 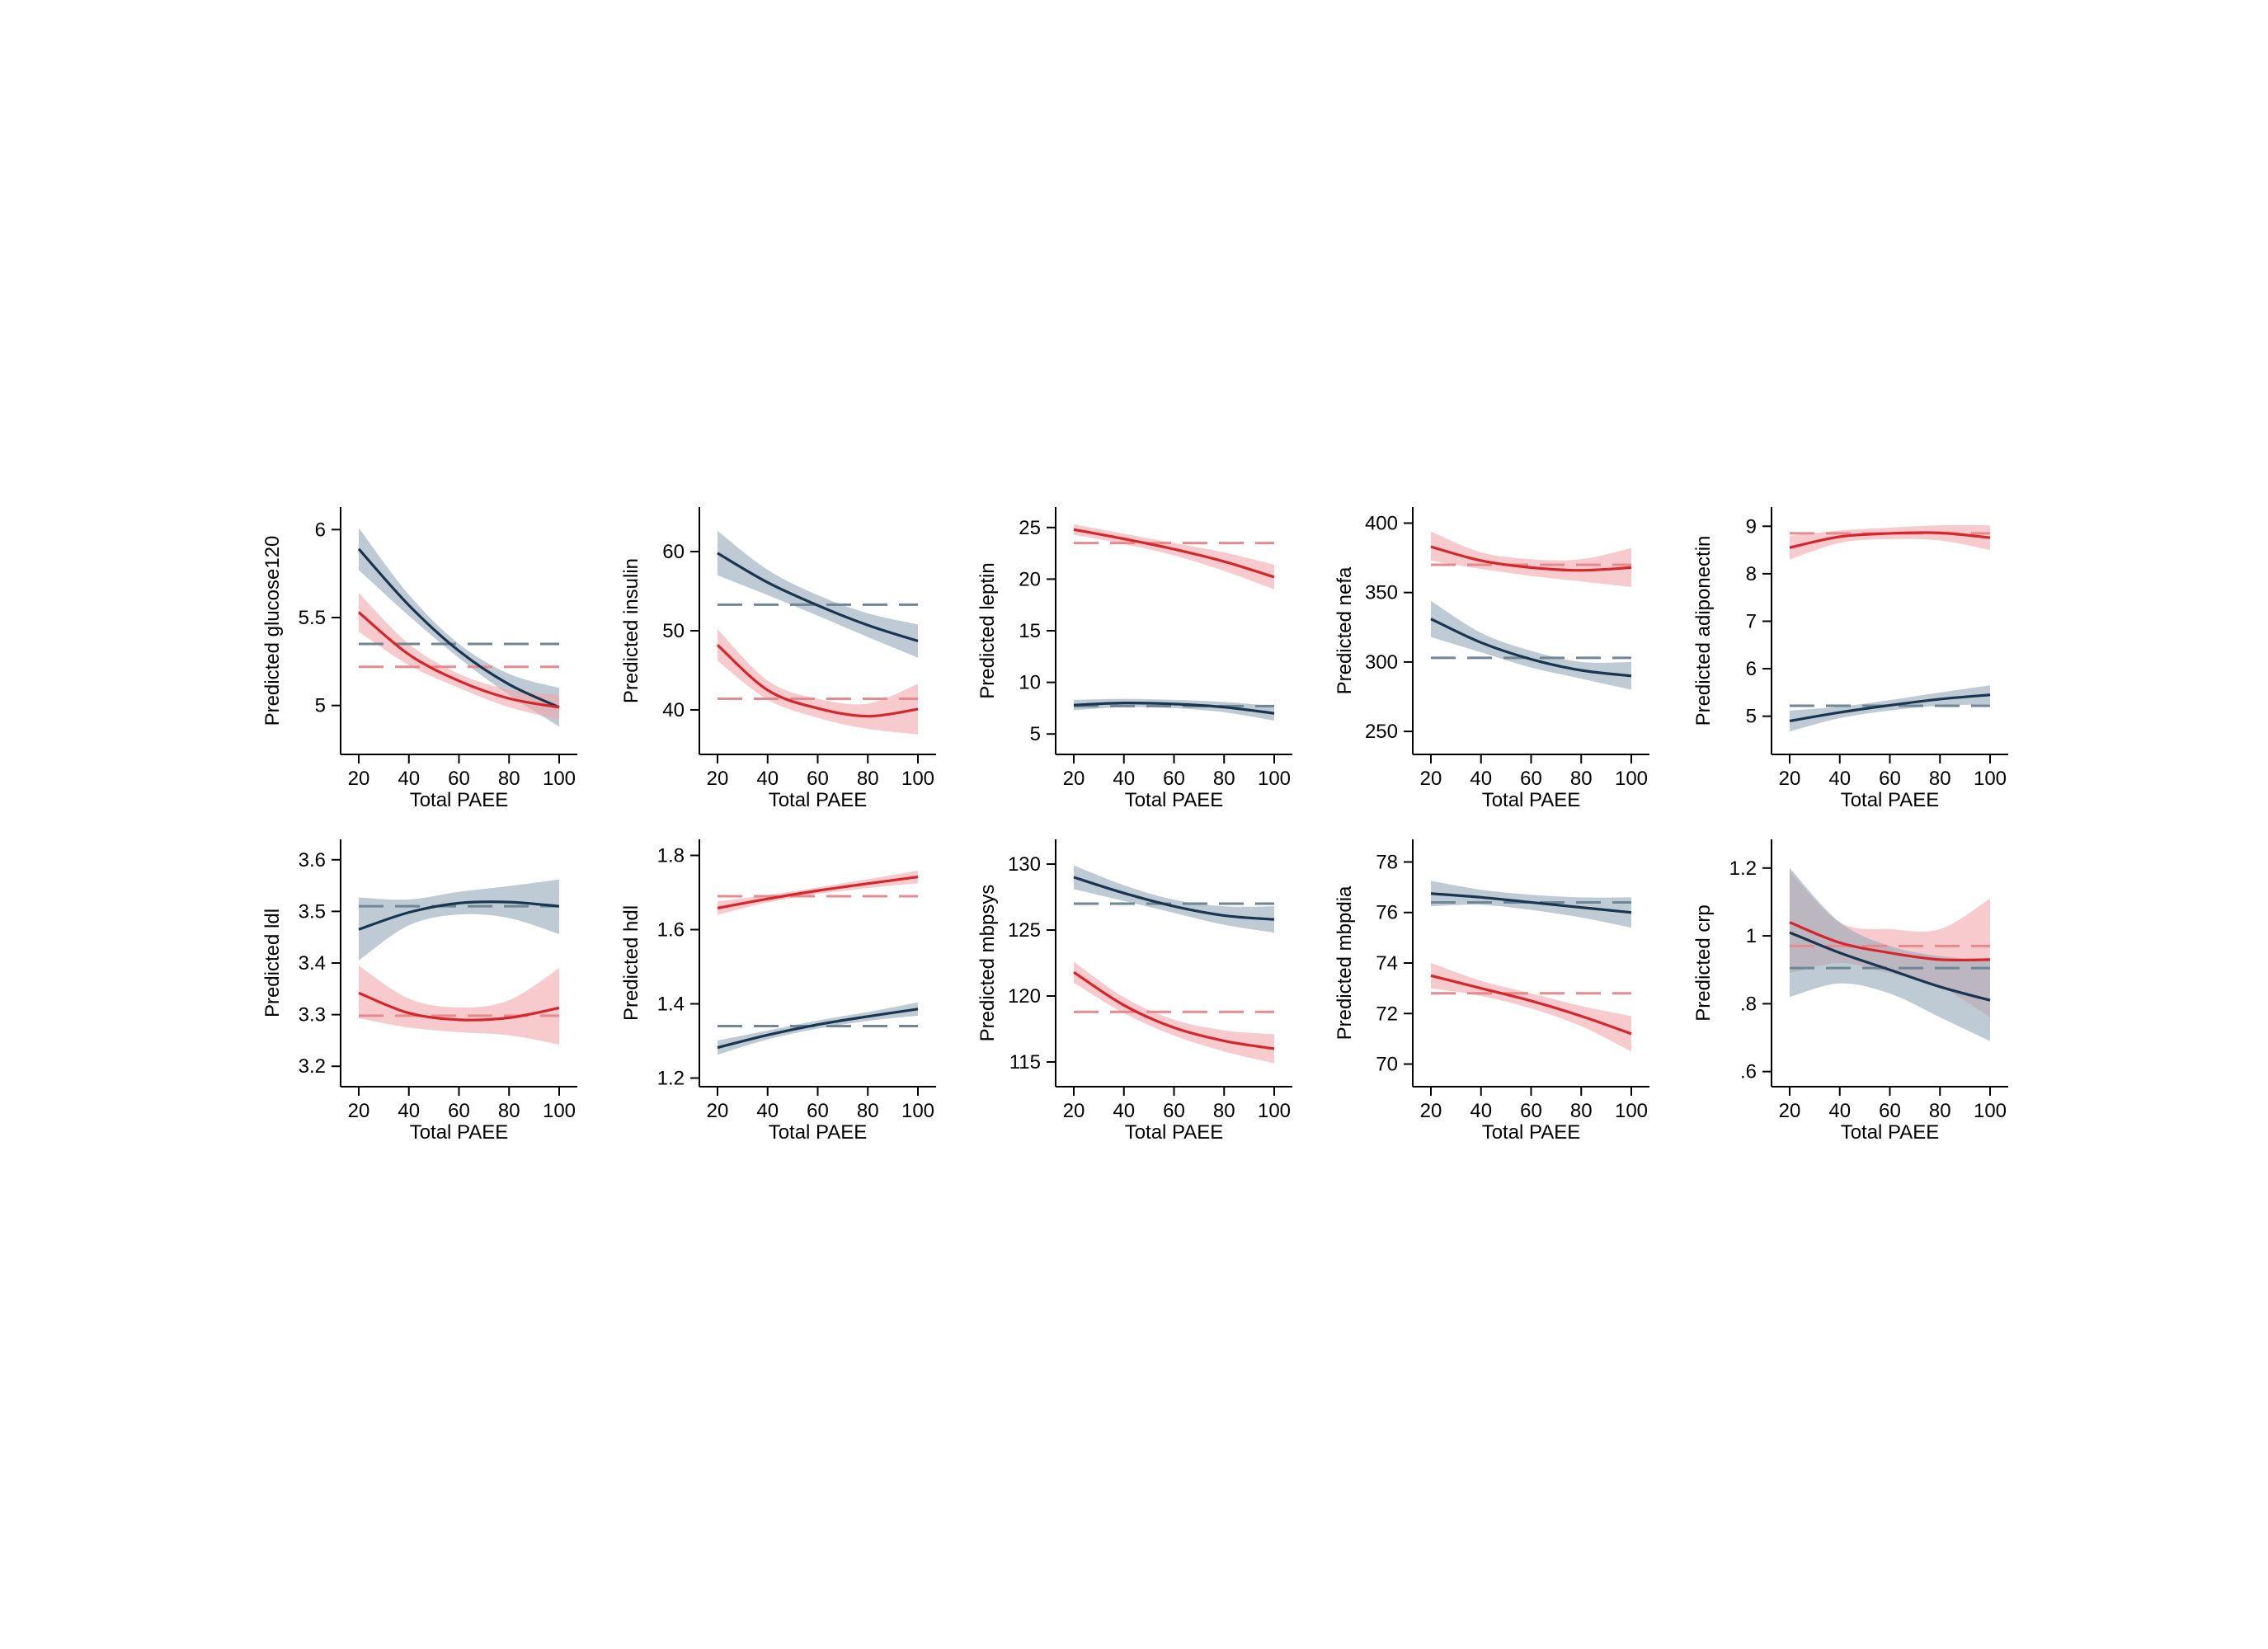 I want to click on y-tick-label: 78, so click(x=1387, y=862).